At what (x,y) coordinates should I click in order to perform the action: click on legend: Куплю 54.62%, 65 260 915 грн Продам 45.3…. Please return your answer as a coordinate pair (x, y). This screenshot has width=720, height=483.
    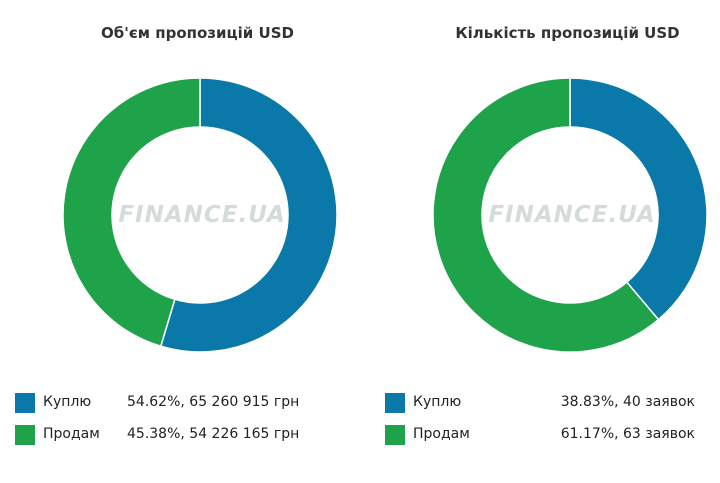
    Looking at the image, I should click on (180, 424).